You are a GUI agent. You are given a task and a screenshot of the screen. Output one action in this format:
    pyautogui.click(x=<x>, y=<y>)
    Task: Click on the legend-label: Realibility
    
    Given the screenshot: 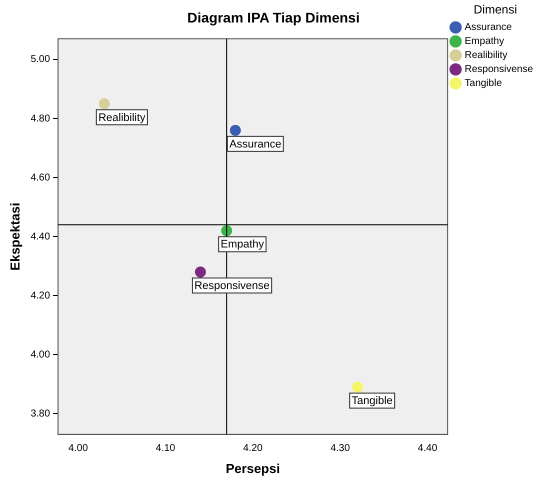 What is the action you would take?
    pyautogui.click(x=486, y=56)
    